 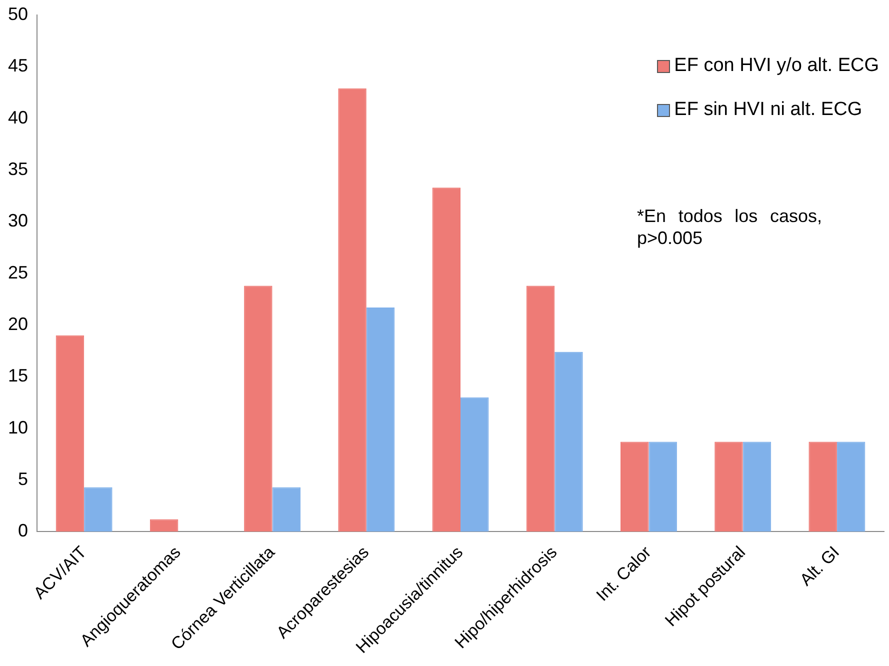 I want to click on y-tick-label: 45, so click(x=18, y=66).